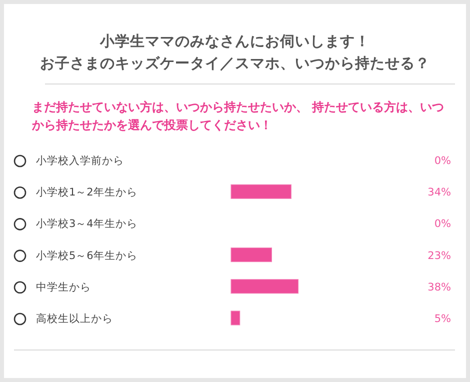  Describe the element at coordinates (440, 256) in the screenshot. I see `data-label: 23%` at that location.